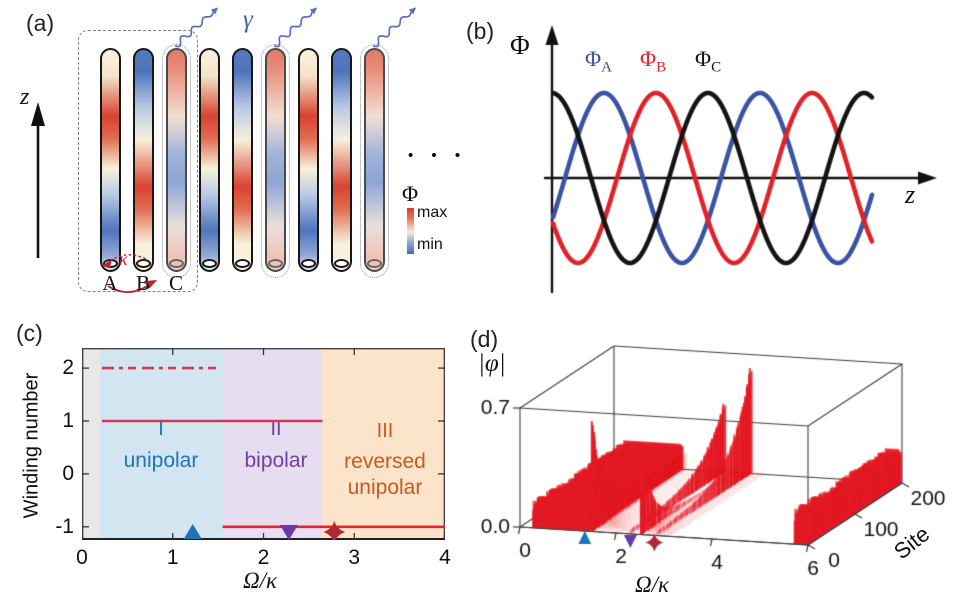  I want to click on panel-a-label: (a), so click(40, 23).